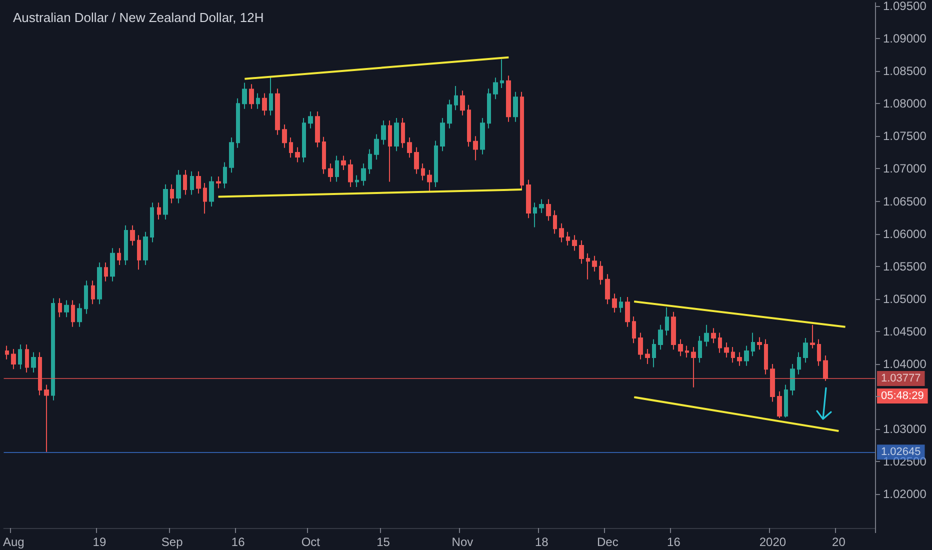 The image size is (932, 550). Describe the element at coordinates (905, 233) in the screenshot. I see `y-tick-label: 1.06000` at that location.